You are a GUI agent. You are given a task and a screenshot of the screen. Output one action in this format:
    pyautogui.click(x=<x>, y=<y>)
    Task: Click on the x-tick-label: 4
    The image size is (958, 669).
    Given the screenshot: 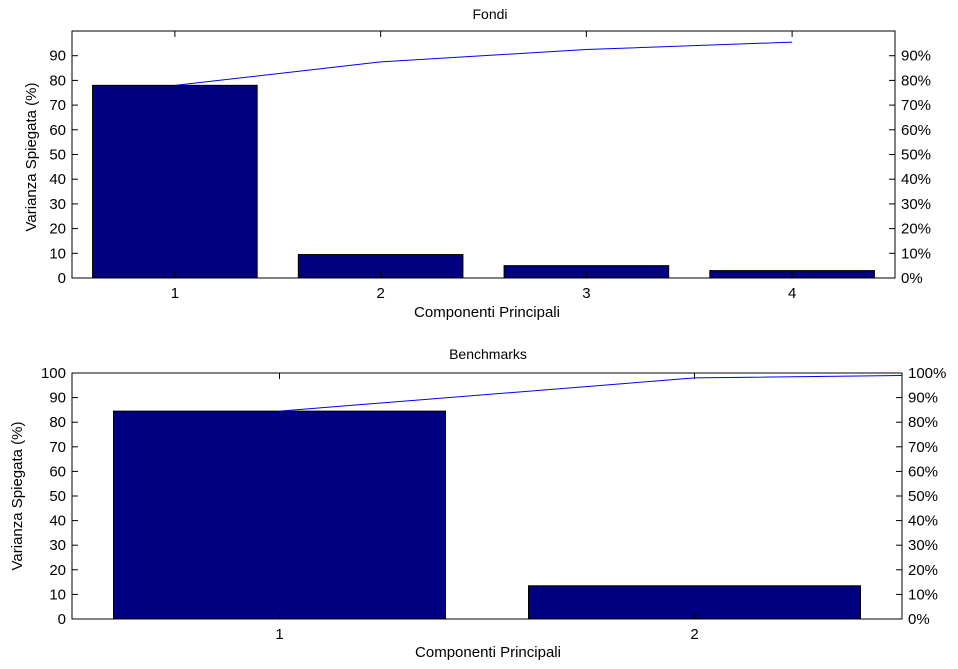 What is the action you would take?
    pyautogui.click(x=792, y=293)
    